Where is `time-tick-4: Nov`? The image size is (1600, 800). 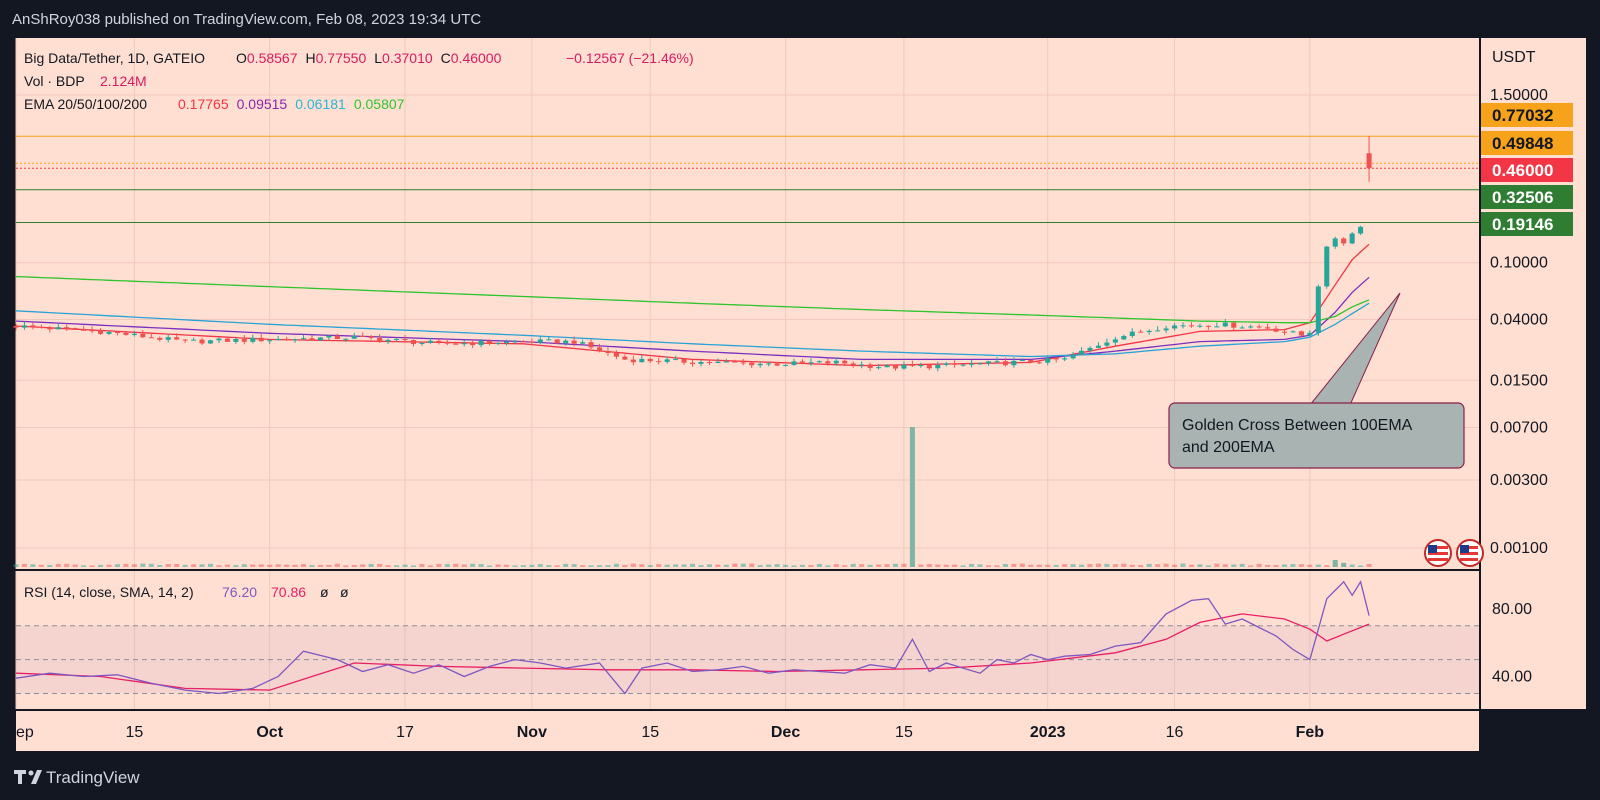
time-tick-4: Nov is located at coordinates (532, 732).